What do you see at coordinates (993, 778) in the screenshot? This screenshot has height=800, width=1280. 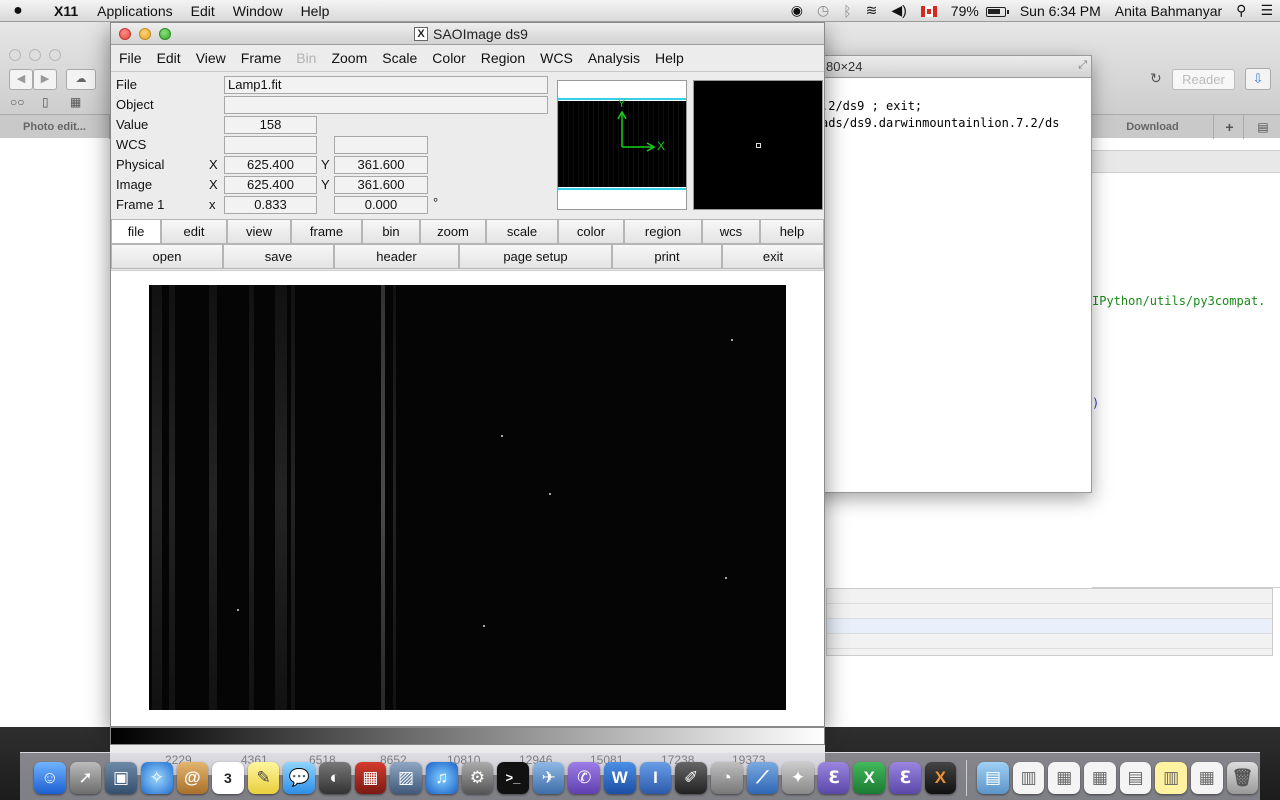 I see `downloads-stack-icon: ▤` at bounding box center [993, 778].